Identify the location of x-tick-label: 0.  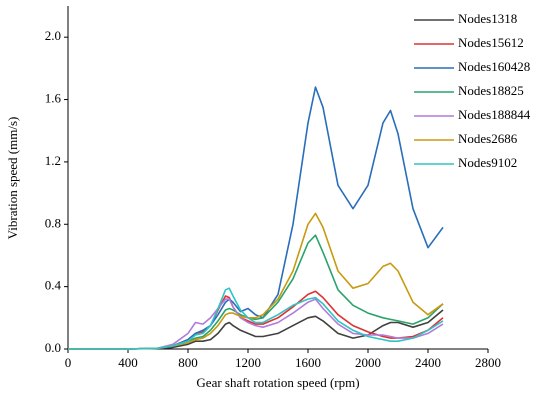
(68, 362).